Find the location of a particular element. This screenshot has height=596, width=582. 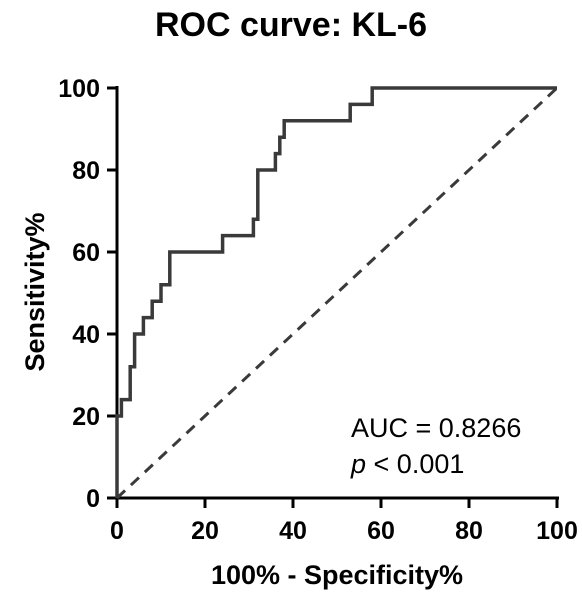

x-tick-label: 40 is located at coordinates (293, 531).